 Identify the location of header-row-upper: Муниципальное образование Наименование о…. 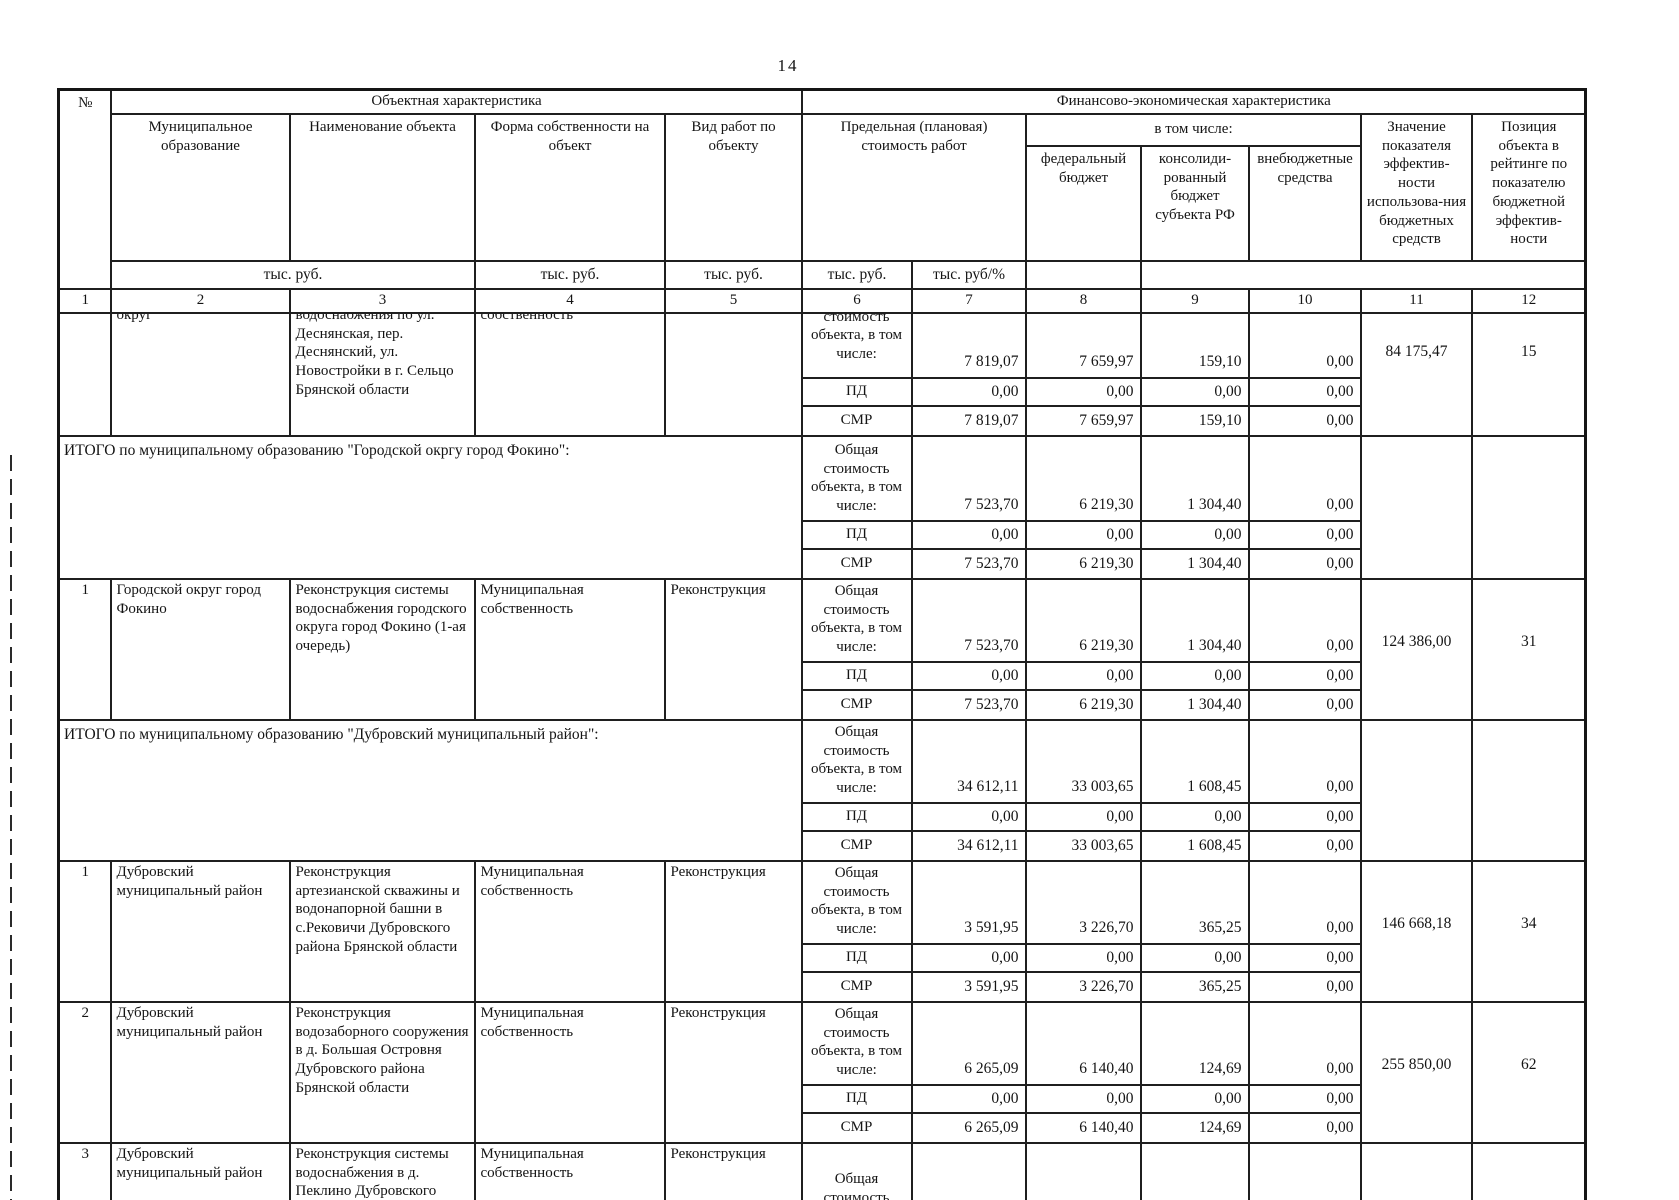
(823, 187).